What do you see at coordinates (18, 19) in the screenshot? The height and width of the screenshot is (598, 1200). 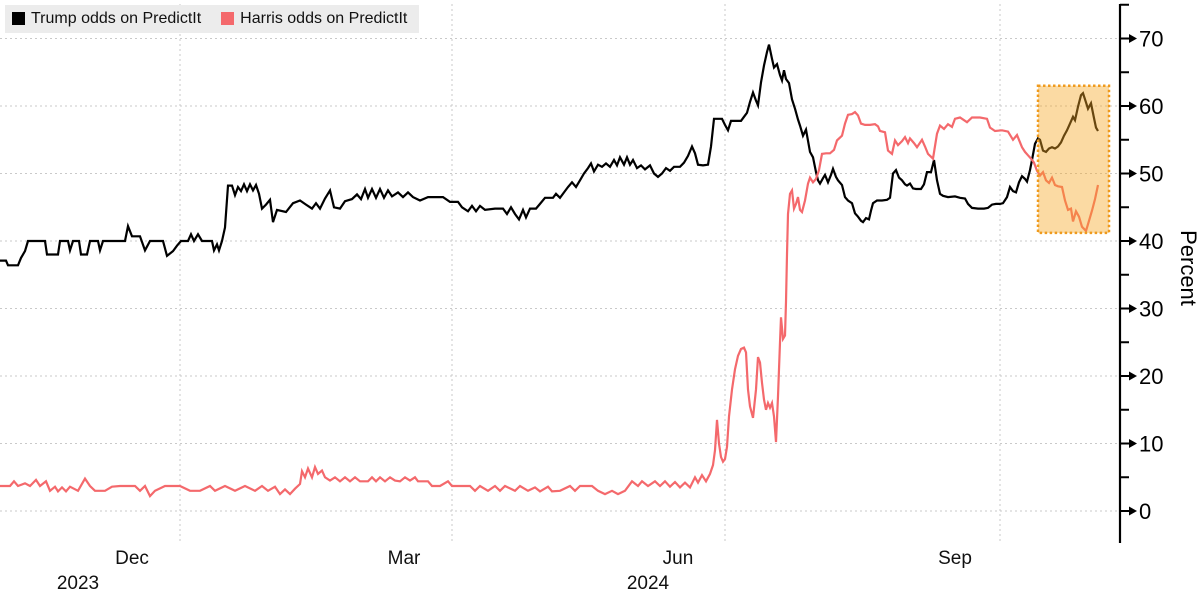 I see `trump-series-swatch` at bounding box center [18, 19].